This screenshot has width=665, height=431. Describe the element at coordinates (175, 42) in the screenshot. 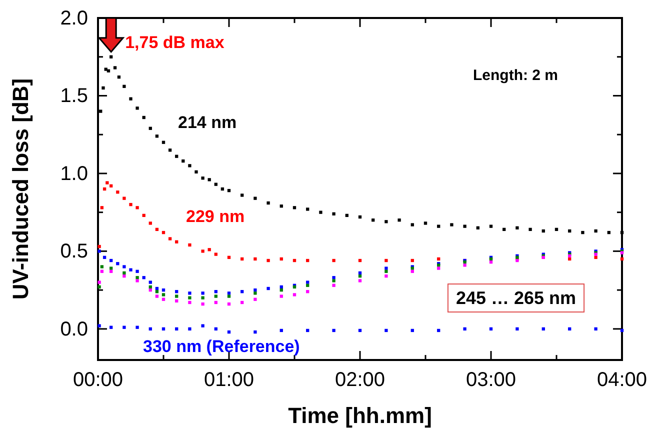

I see `annotation: 1,75 dB max` at that location.